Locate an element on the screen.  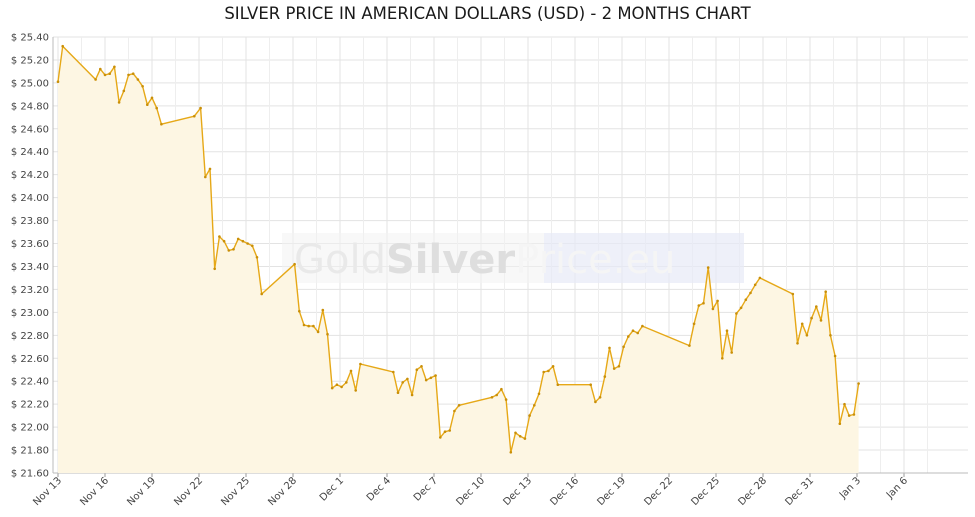
x-tick-label: Nov 16 is located at coordinates (94, 491).